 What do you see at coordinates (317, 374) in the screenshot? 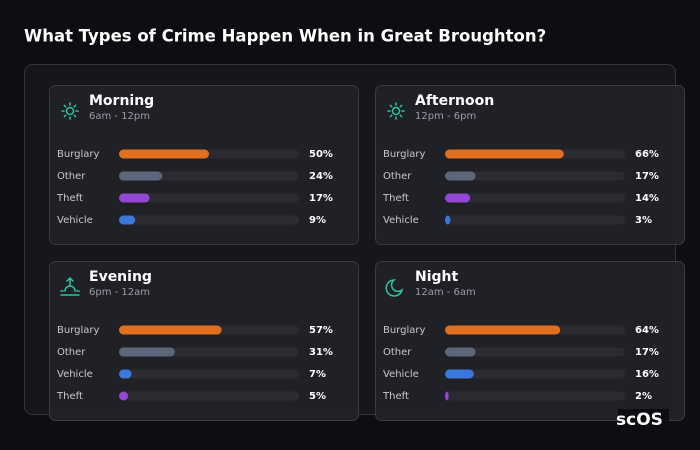
I see `value-label: 7%` at bounding box center [317, 374].